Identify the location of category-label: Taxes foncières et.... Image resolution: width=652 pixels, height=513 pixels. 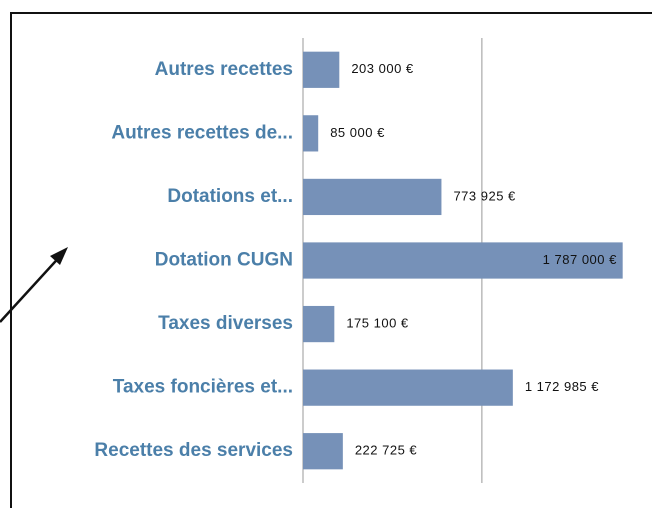
(203, 387).